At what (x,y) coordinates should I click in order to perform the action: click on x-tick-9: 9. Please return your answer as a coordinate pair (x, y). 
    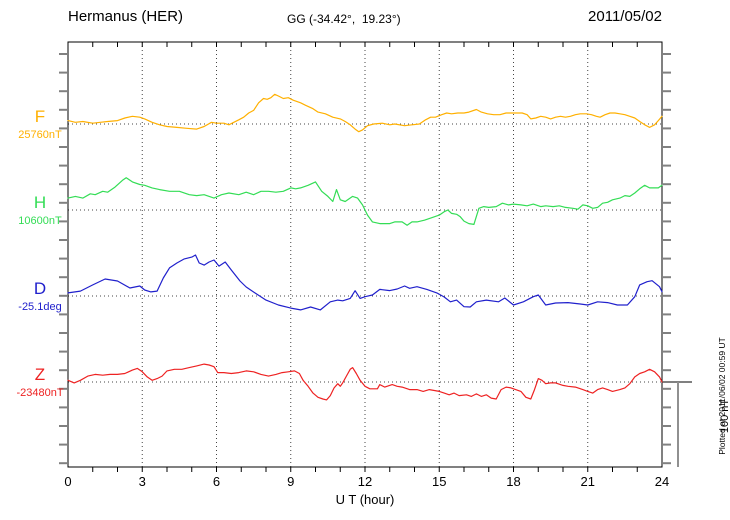
    Looking at the image, I should click on (291, 481).